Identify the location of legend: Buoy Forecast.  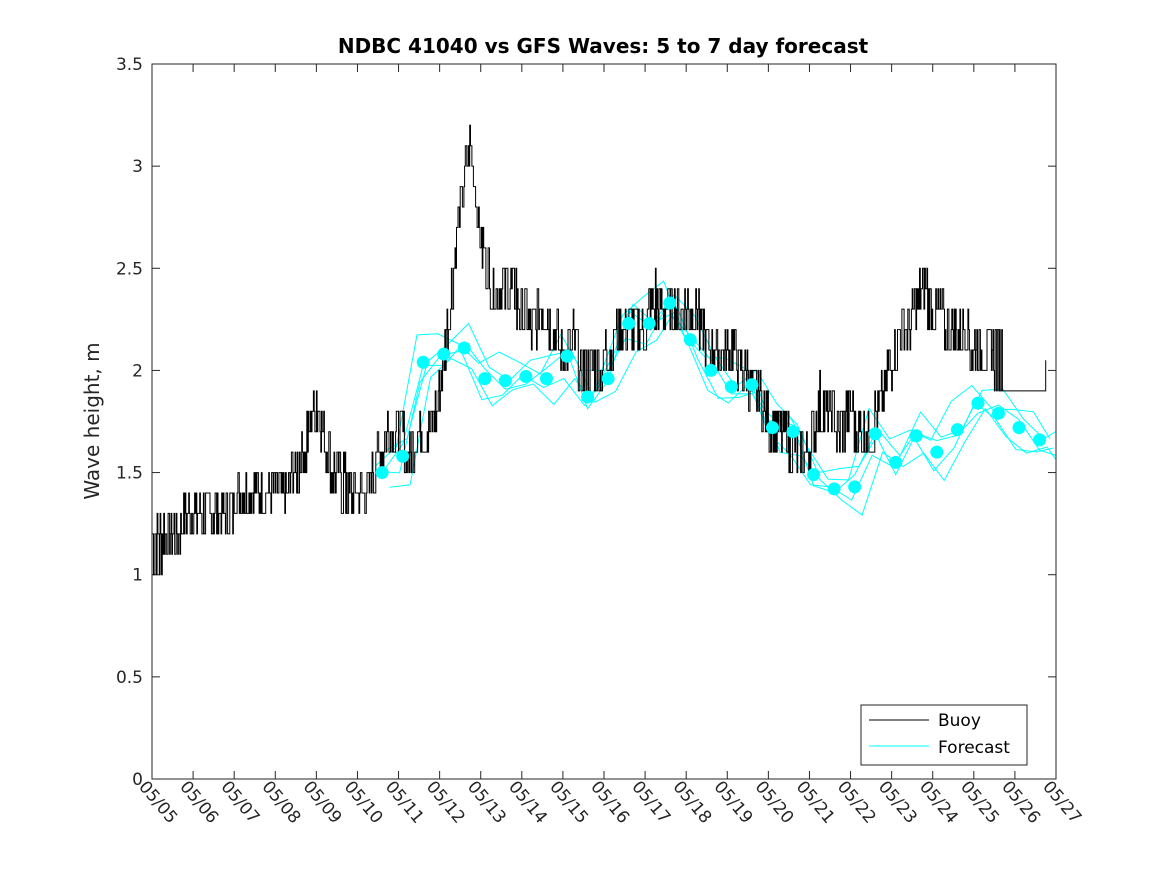
(944, 735).